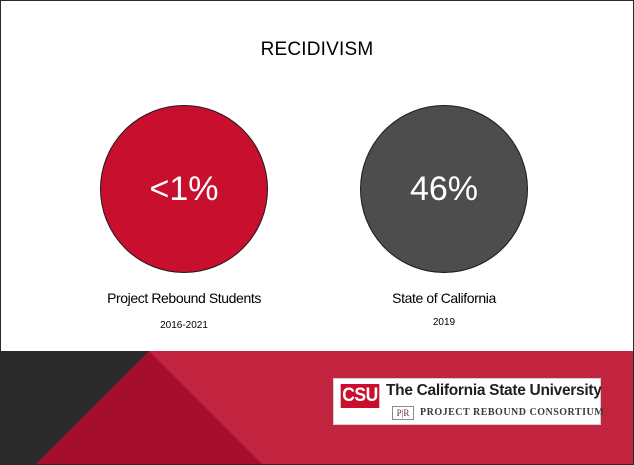  I want to click on project-rebound-mark-icon: P|R, so click(403, 413).